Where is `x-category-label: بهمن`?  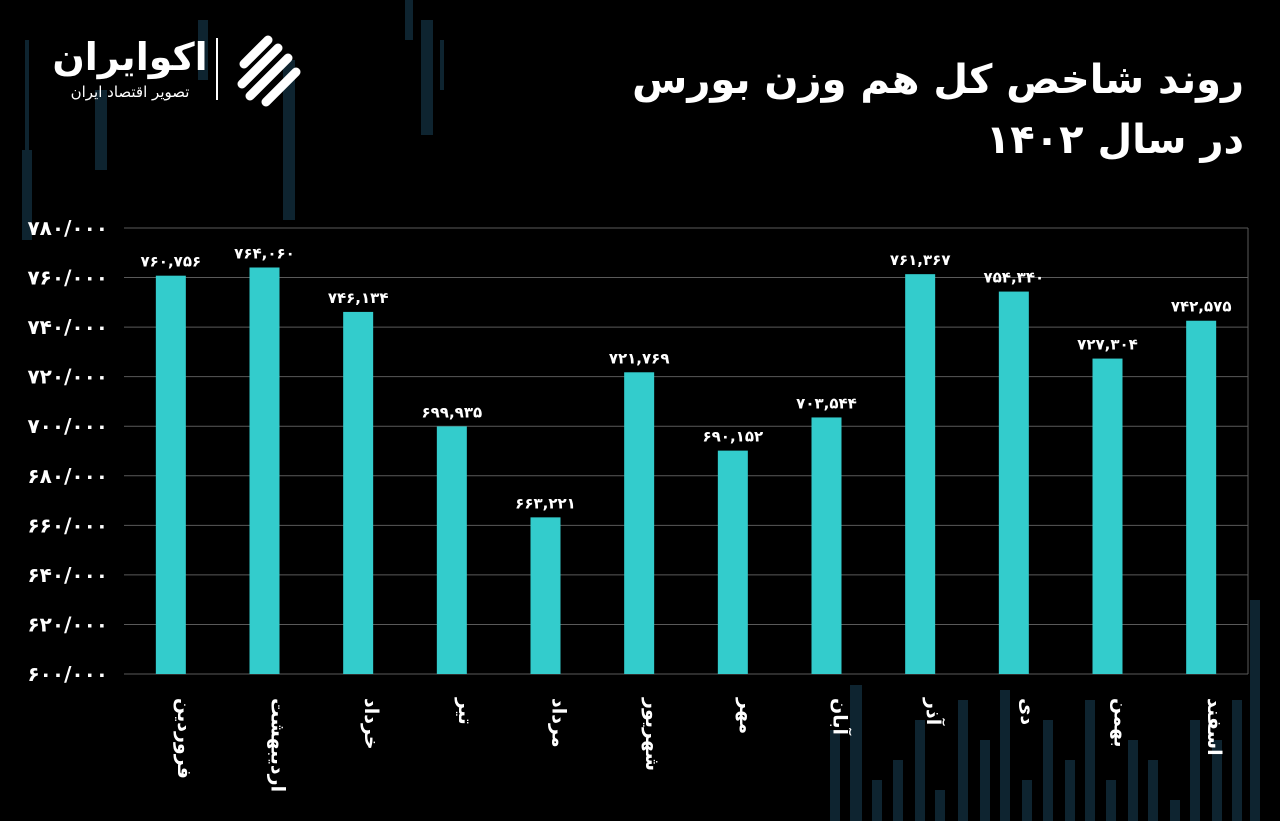
x-category-label: بهمن is located at coordinates (1121, 723).